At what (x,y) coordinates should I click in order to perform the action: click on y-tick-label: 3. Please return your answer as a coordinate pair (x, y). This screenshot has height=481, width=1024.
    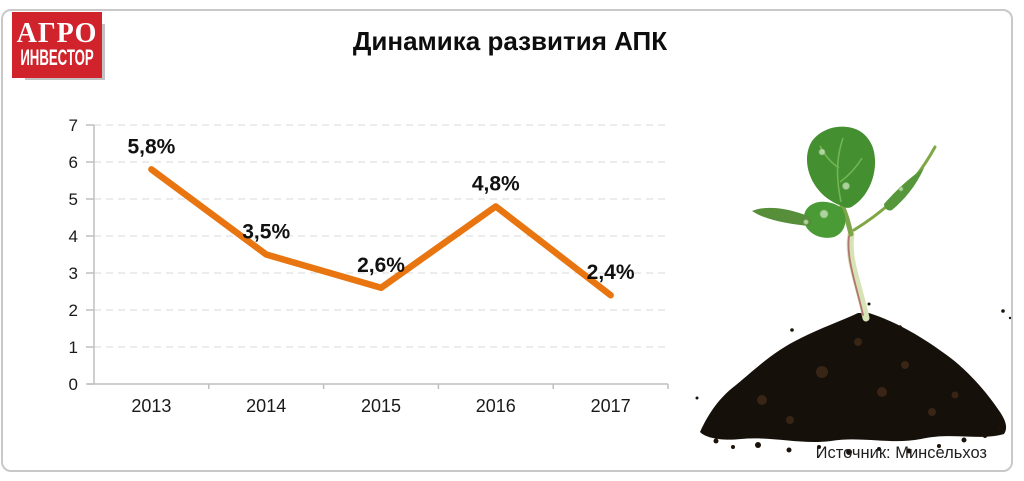
    Looking at the image, I should click on (73, 273).